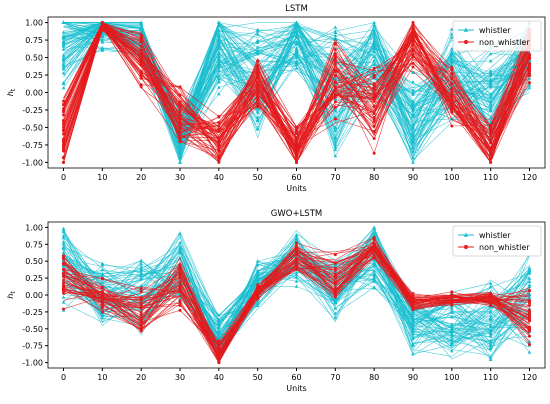  What do you see at coordinates (102, 177) in the screenshot?
I see `x-tick-label: 10` at bounding box center [102, 177].